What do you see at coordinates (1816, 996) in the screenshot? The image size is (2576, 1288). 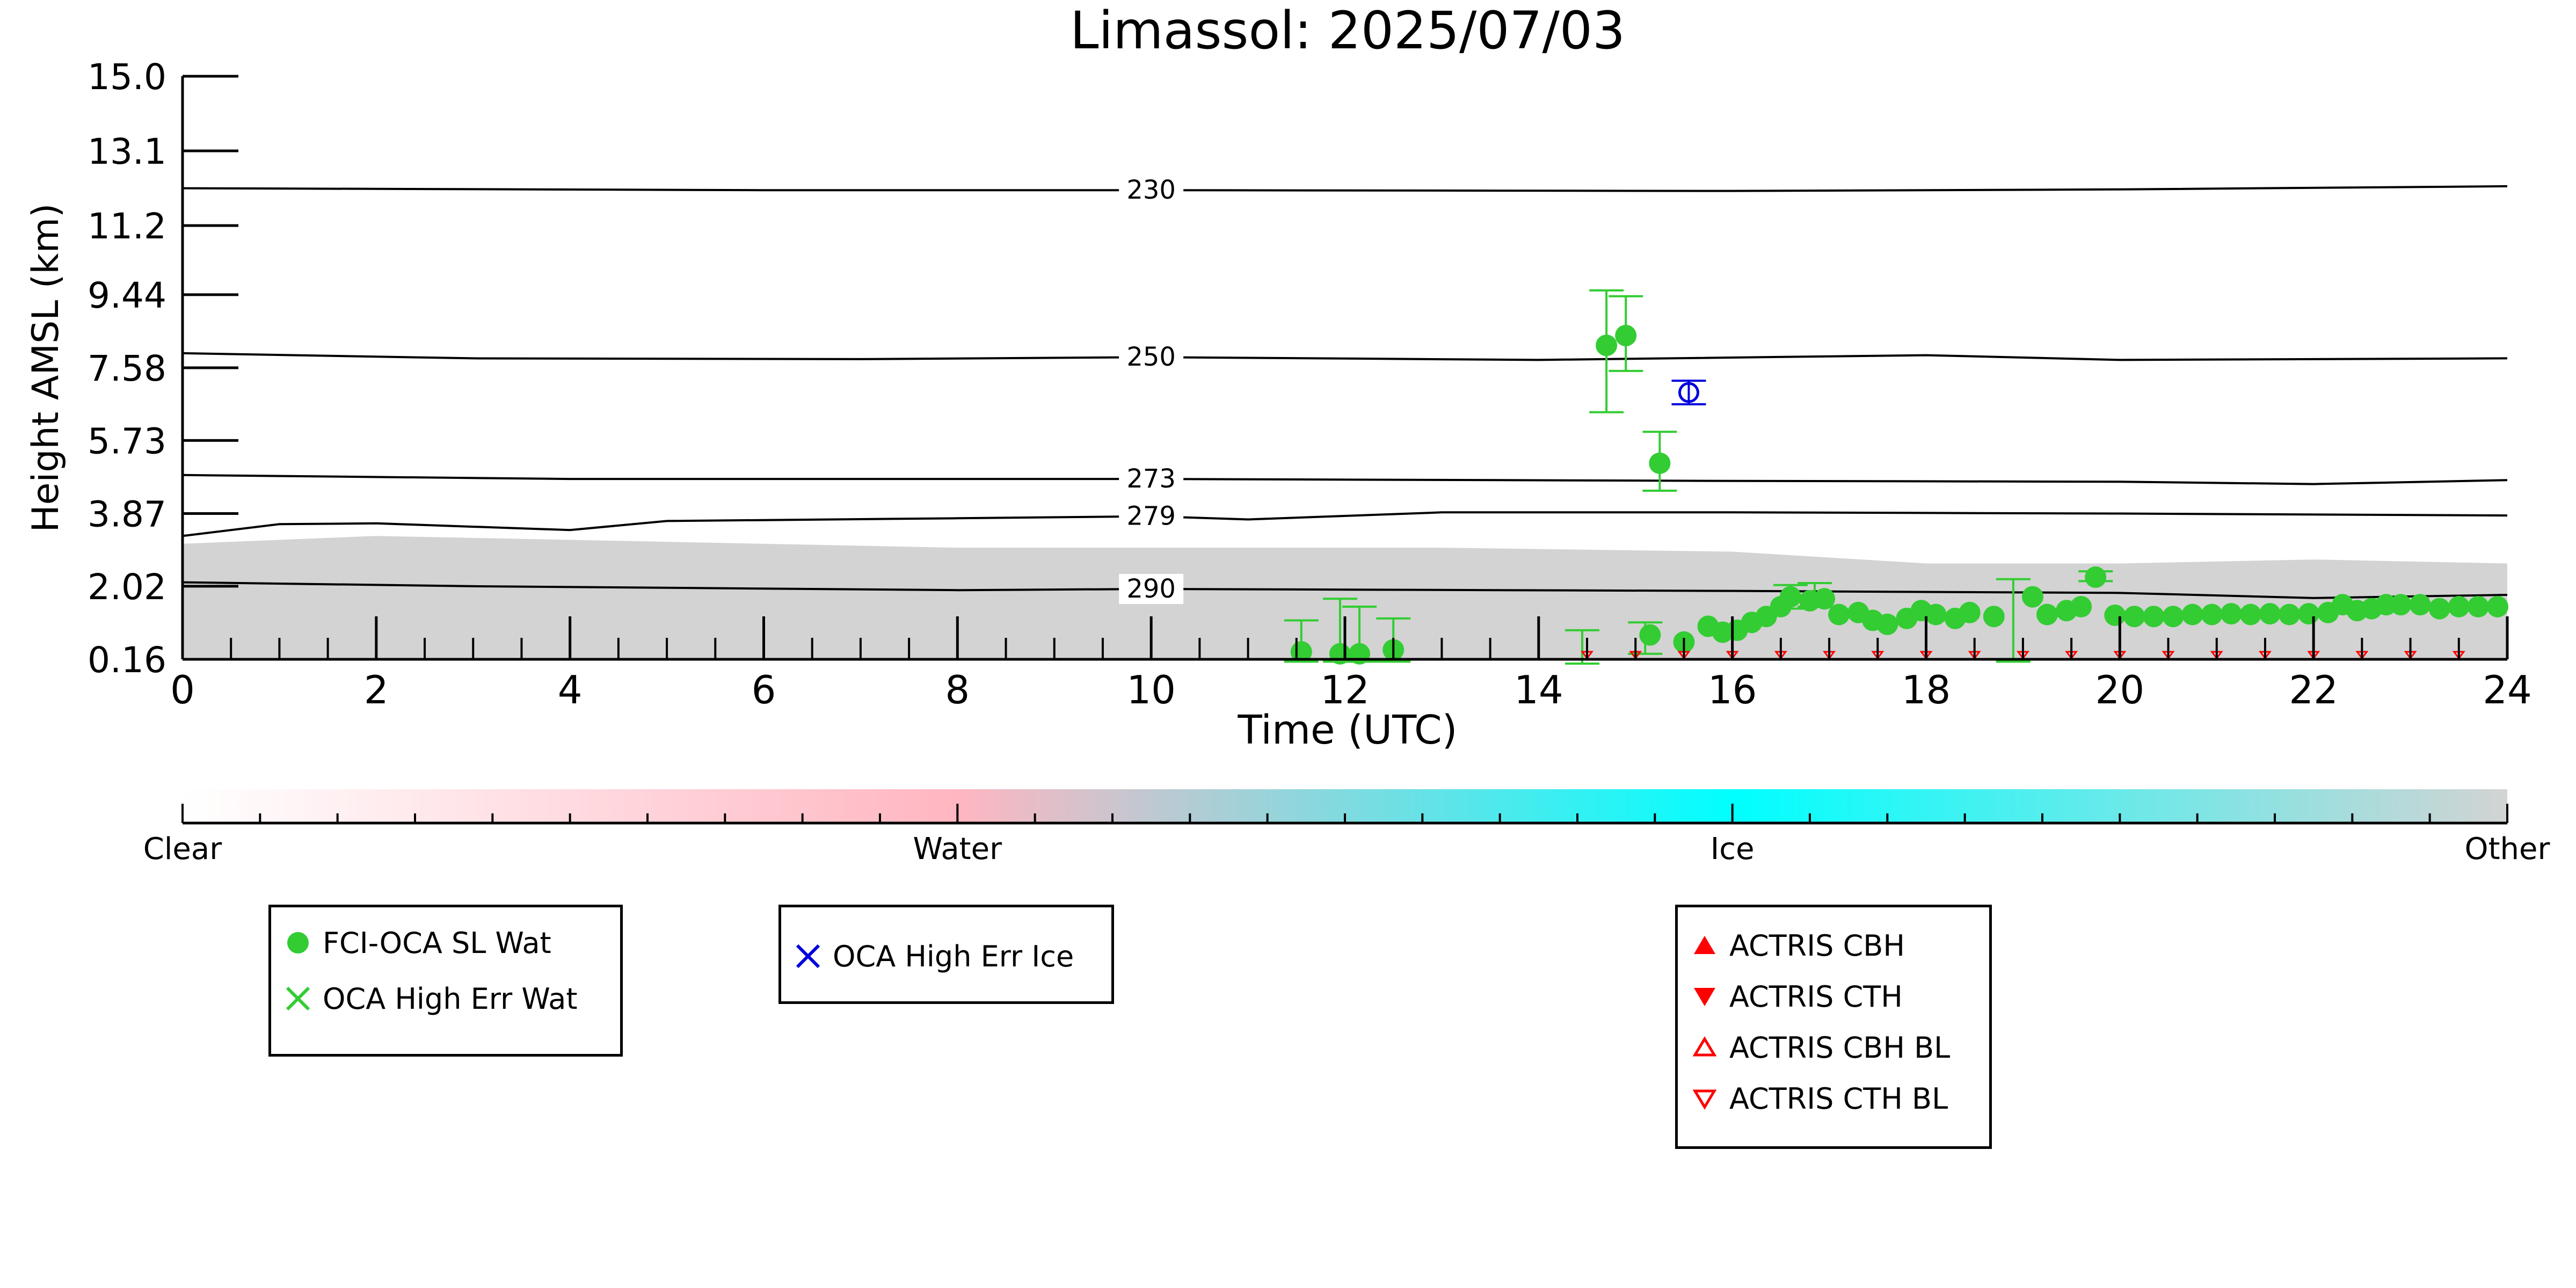 I see `legend-label: ACTRIS CTH` at bounding box center [1816, 996].